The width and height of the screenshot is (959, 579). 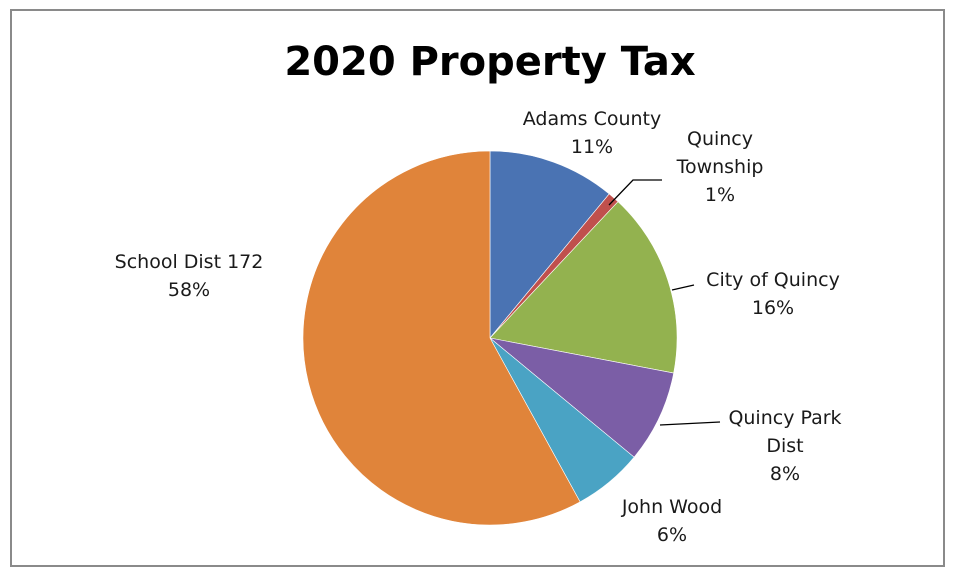 I want to click on slice-label-adams-county: Adams County 11%, so click(x=592, y=133).